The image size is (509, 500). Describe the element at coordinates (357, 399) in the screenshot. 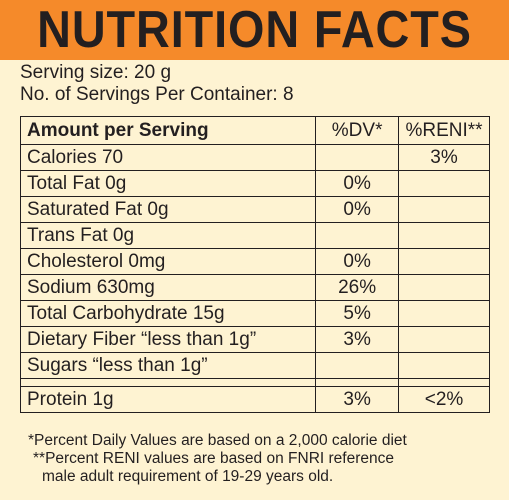

I see `row-dv-protein: 3%` at that location.